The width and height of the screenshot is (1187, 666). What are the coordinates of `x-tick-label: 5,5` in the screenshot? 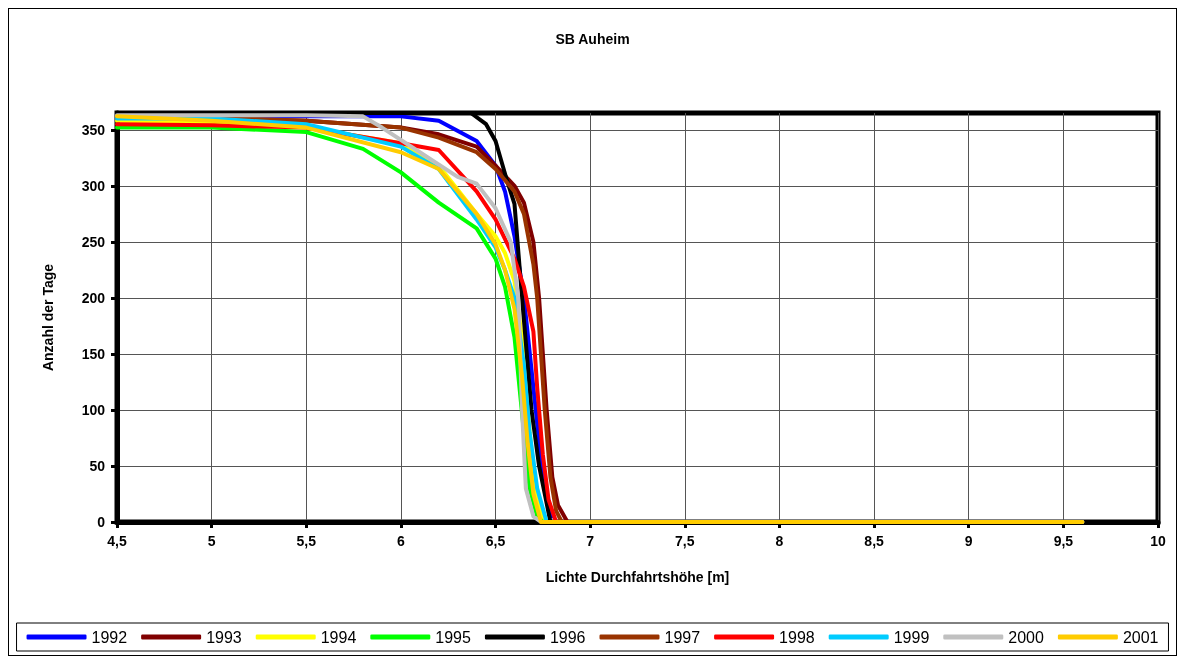 It's located at (306, 541).